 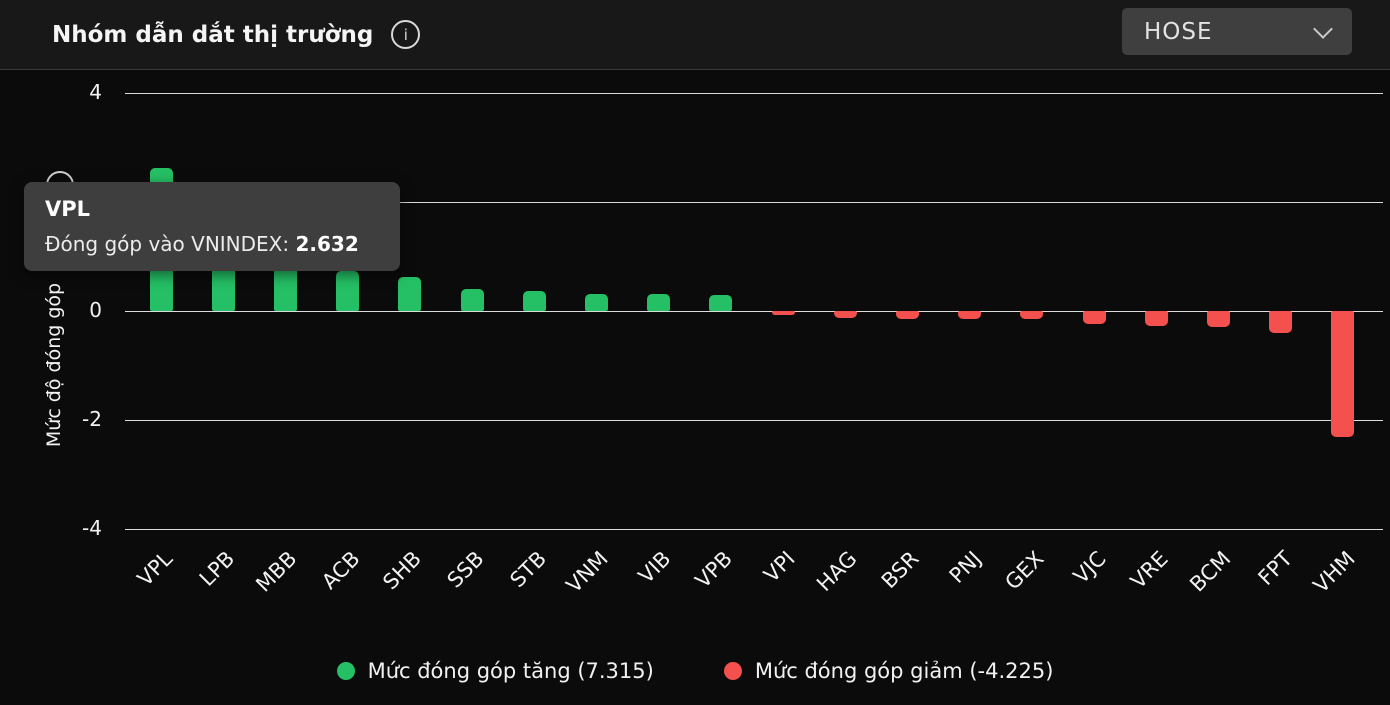 I want to click on x-tick-label-PNJ: PNJ, so click(x=965, y=567).